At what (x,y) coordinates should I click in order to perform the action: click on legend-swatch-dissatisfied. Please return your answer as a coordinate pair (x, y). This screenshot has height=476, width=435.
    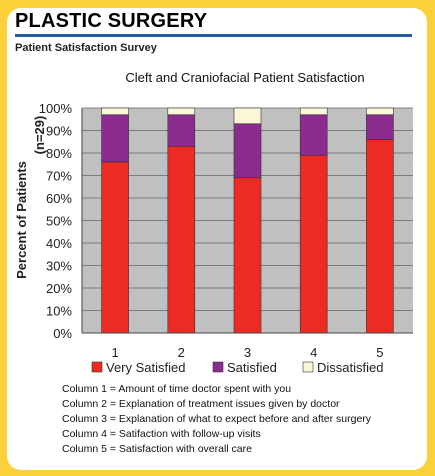
    Looking at the image, I should click on (308, 367).